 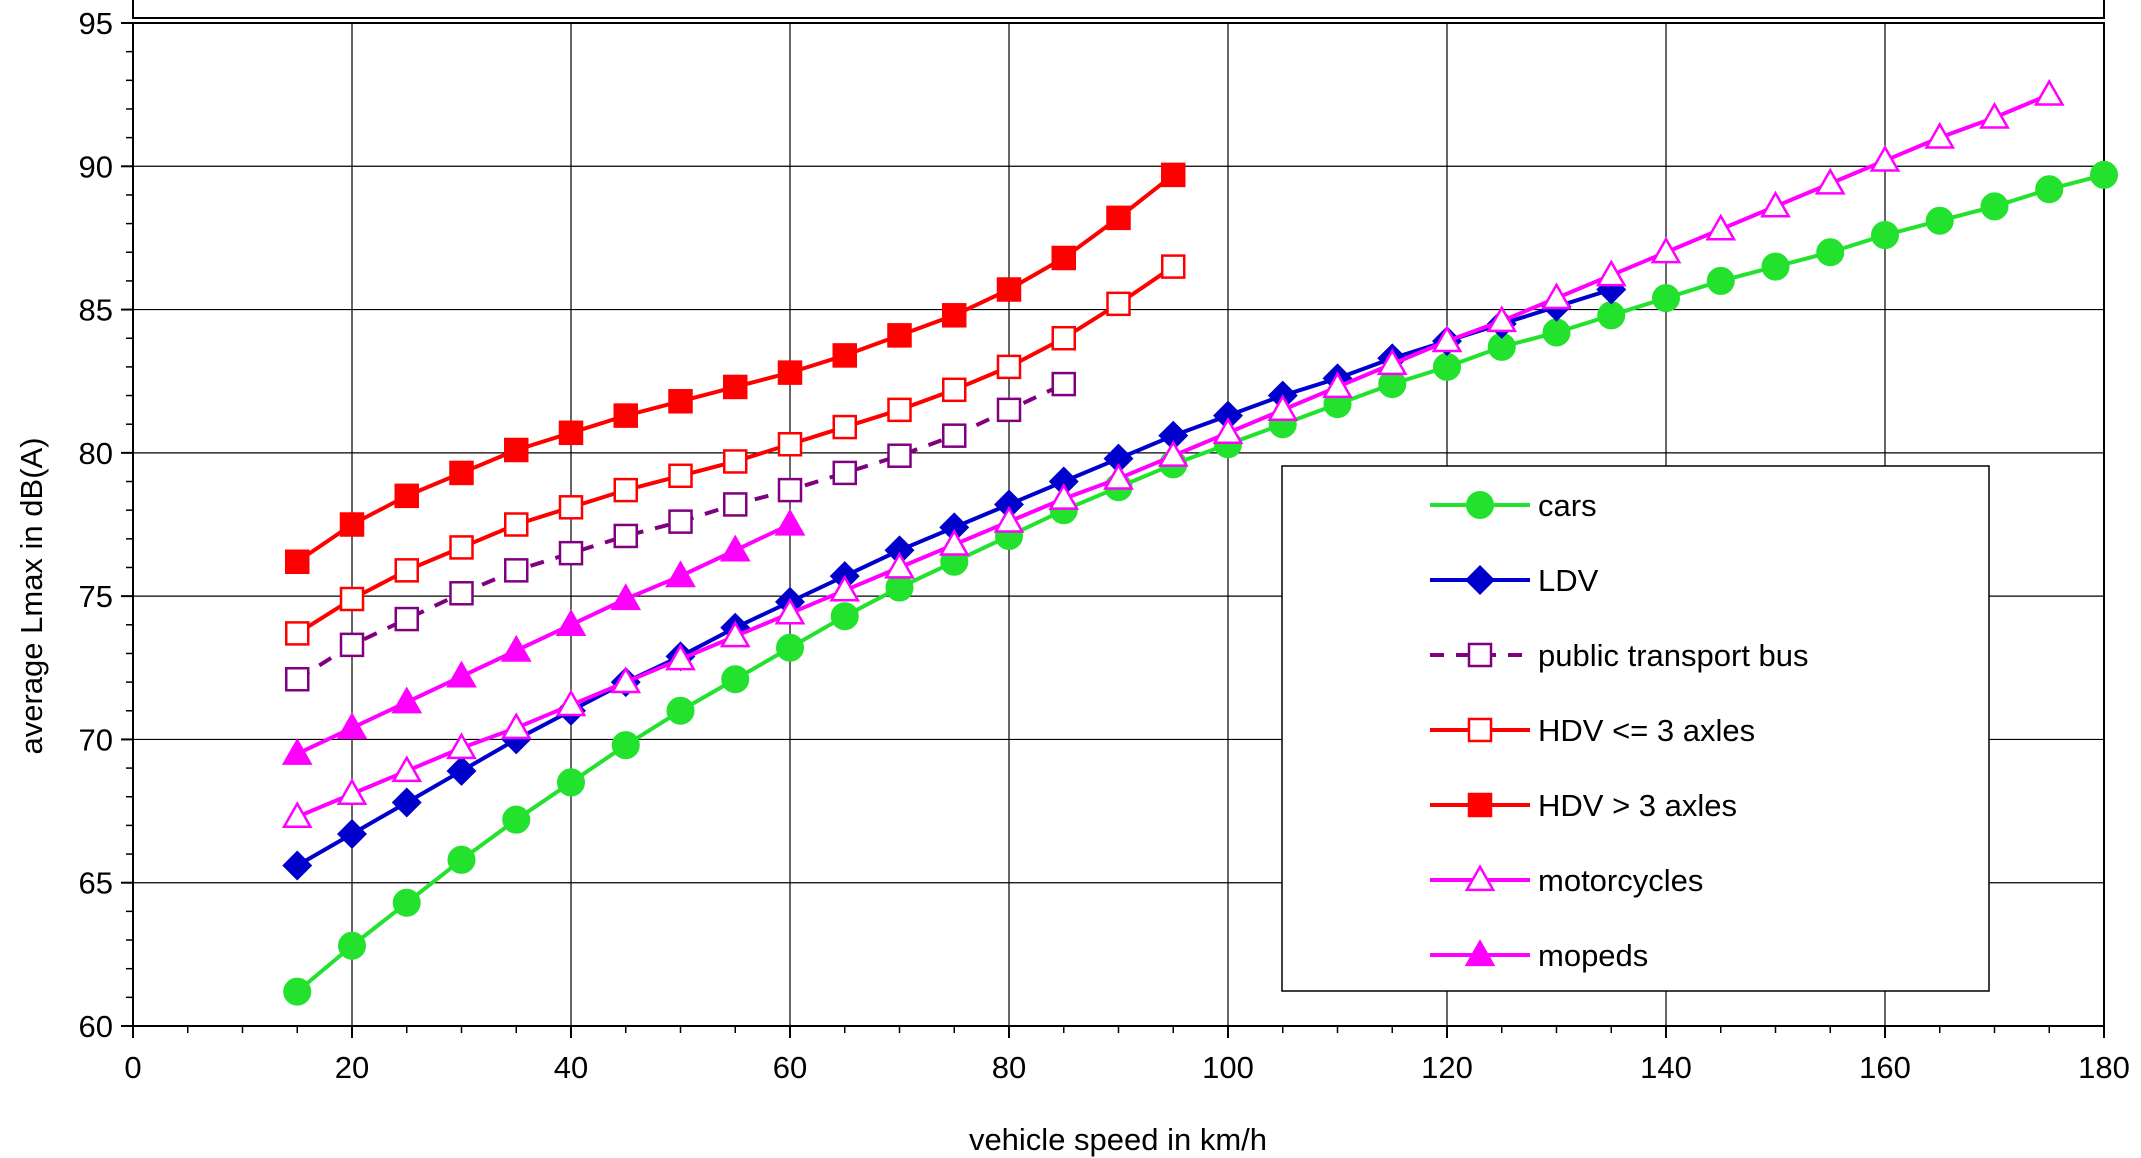 I want to click on top-banner-box, so click(x=1118, y=9).